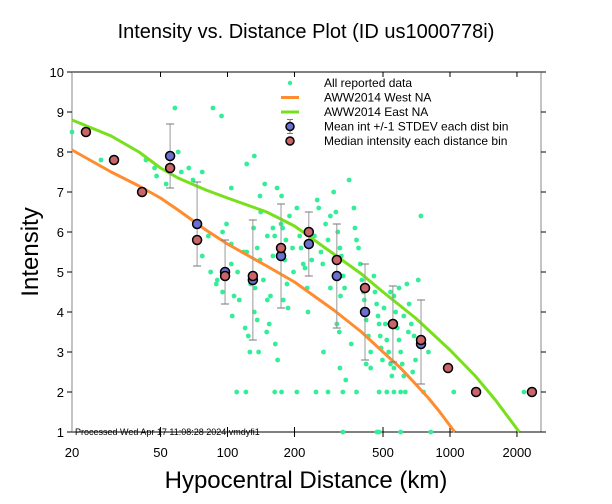 The height and width of the screenshot is (504, 612). I want to click on y-tick-label: 3, so click(60, 352).